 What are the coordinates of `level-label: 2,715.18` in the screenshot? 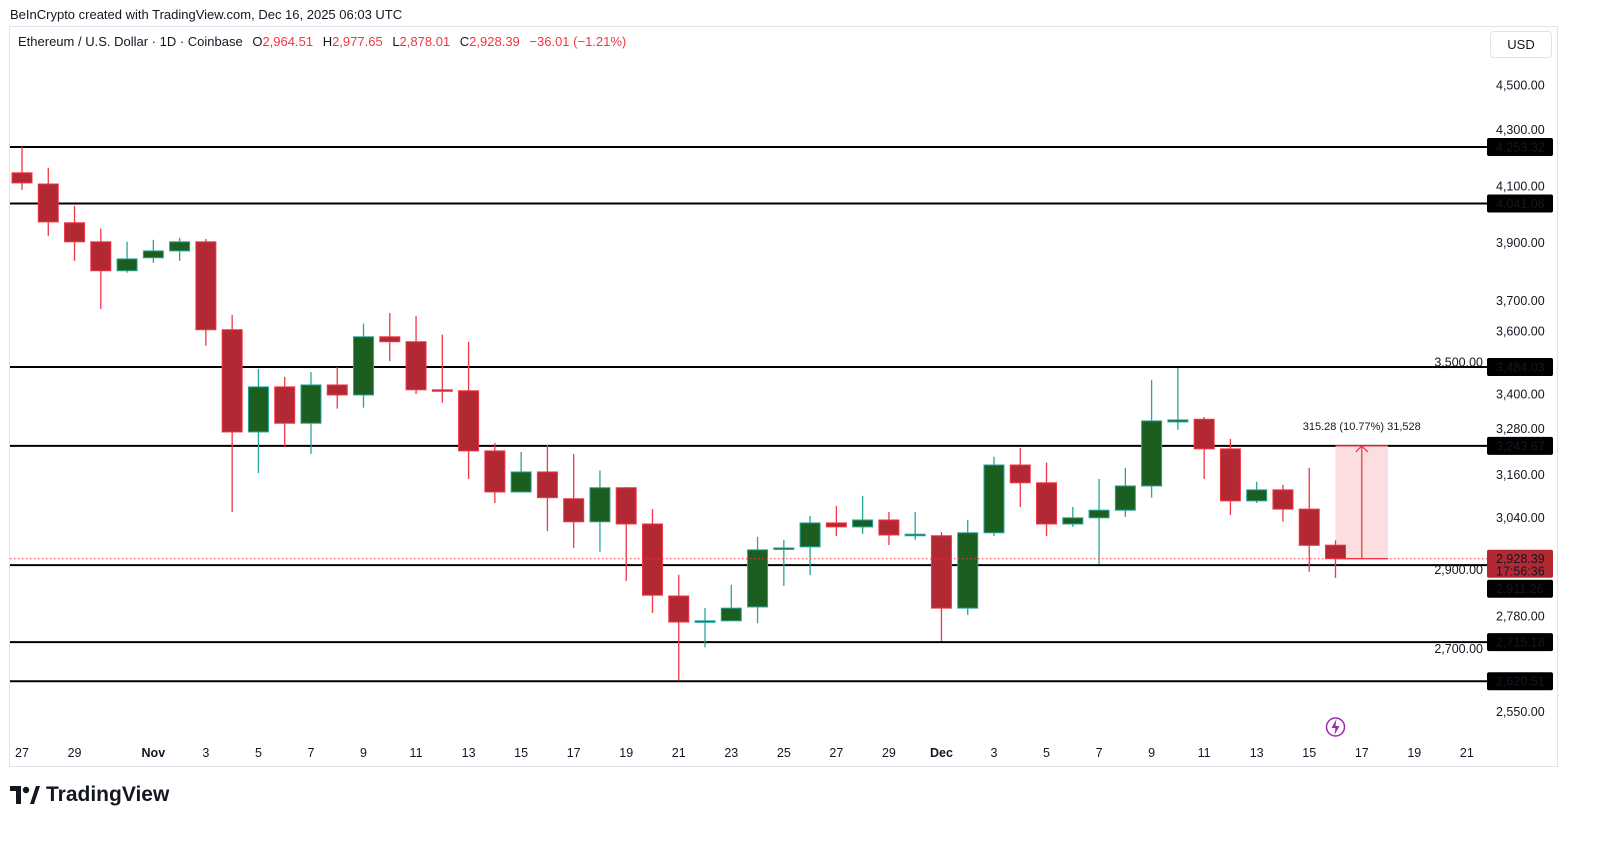 It's located at (1520, 643).